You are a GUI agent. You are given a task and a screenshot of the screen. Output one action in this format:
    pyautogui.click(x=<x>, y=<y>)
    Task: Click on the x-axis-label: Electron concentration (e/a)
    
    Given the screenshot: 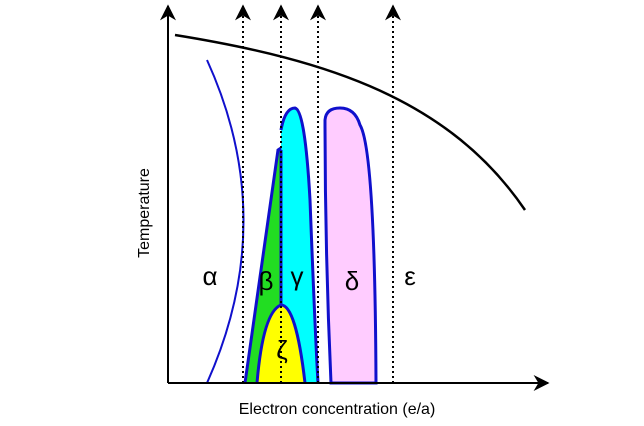 What is the action you would take?
    pyautogui.click(x=337, y=409)
    